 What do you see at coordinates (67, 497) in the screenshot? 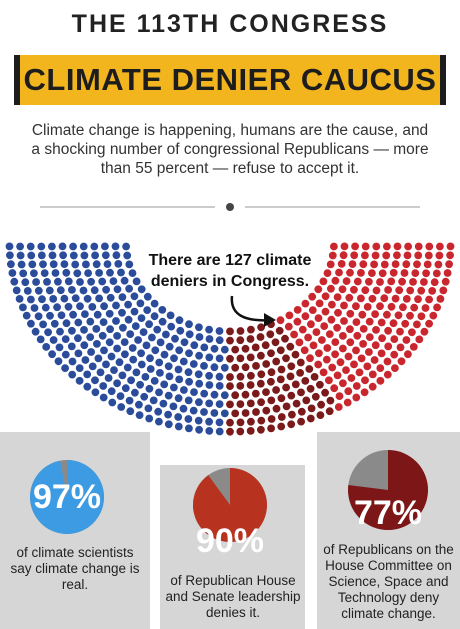
I see `pie-slice` at bounding box center [67, 497].